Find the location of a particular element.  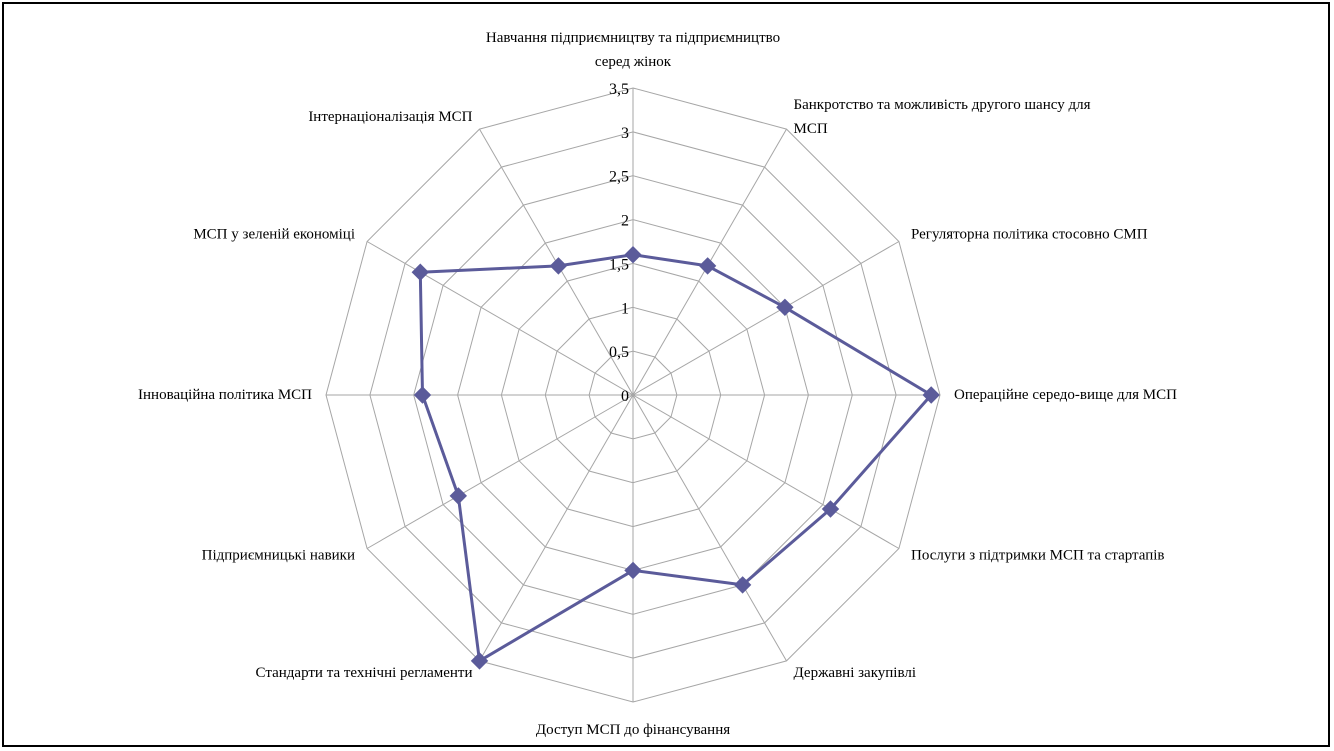

tick-label: 3 is located at coordinates (625, 133).